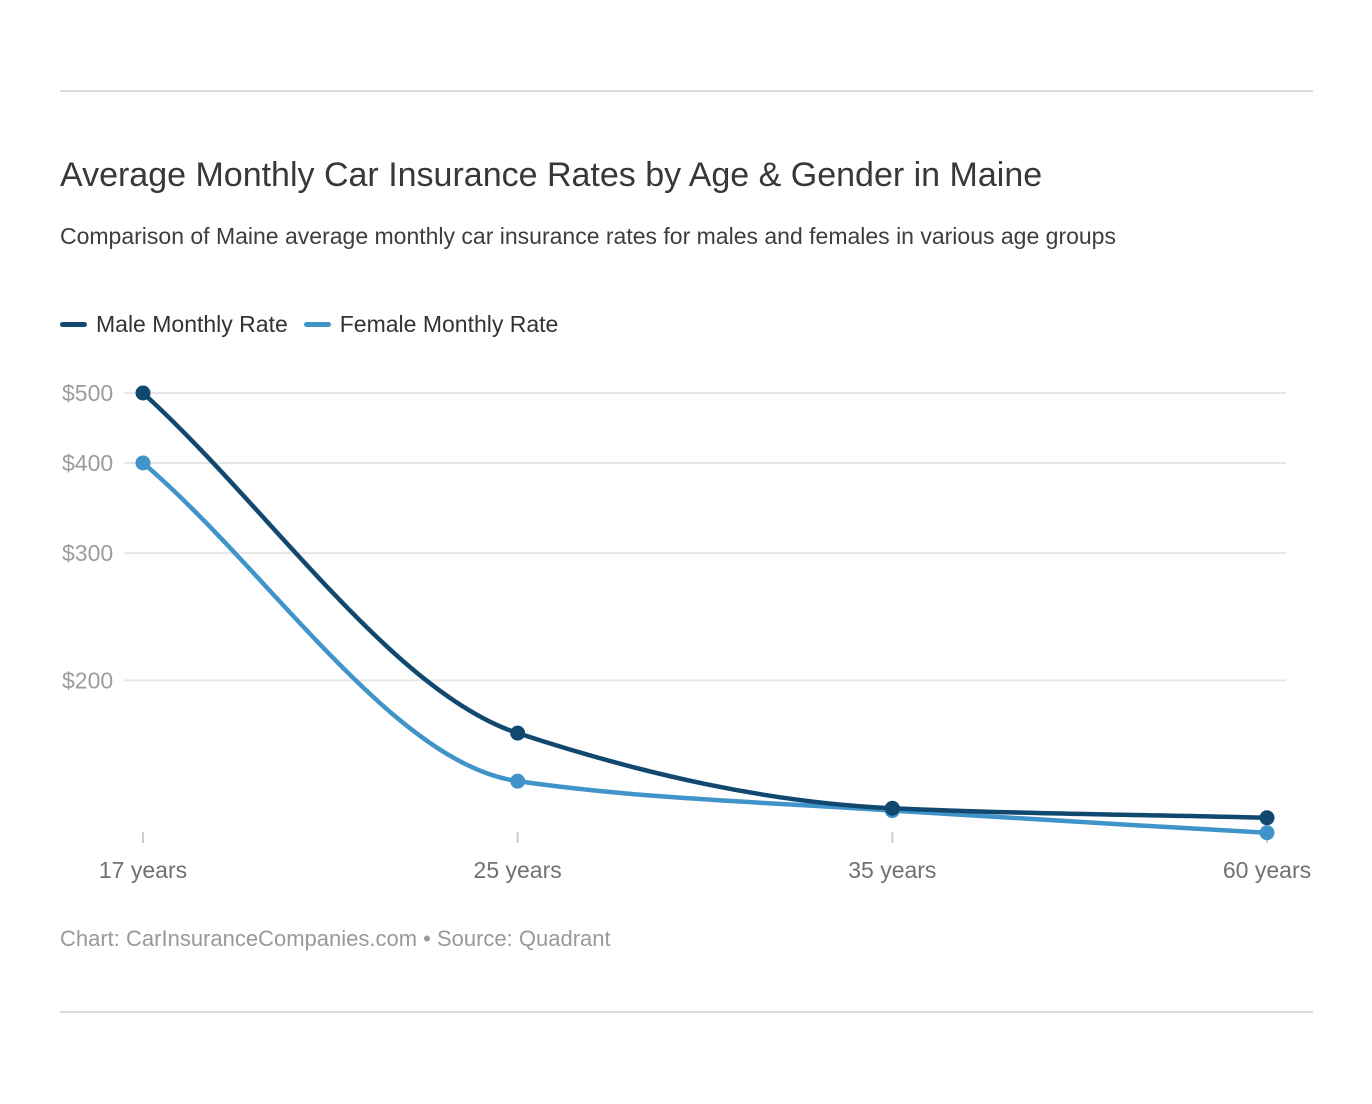 The width and height of the screenshot is (1372, 1104). What do you see at coordinates (686, 1012) in the screenshot?
I see `bottom-divider` at bounding box center [686, 1012].